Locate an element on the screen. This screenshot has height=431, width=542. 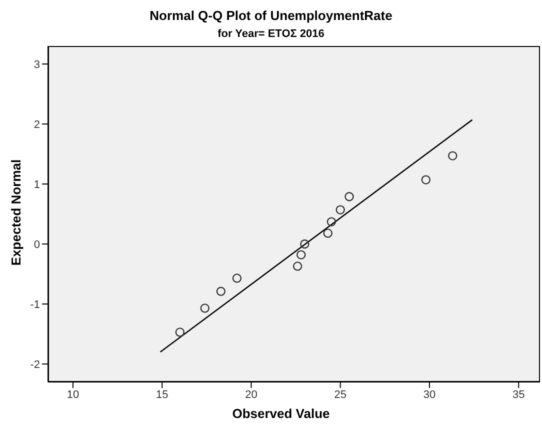
y-tick-label: -1 is located at coordinates (35, 304).